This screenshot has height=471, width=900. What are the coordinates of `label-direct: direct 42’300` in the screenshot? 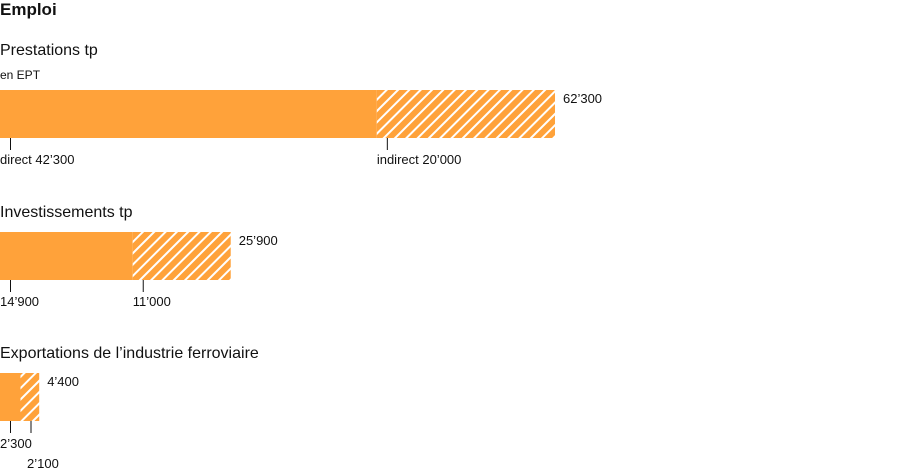 It's located at (37, 159).